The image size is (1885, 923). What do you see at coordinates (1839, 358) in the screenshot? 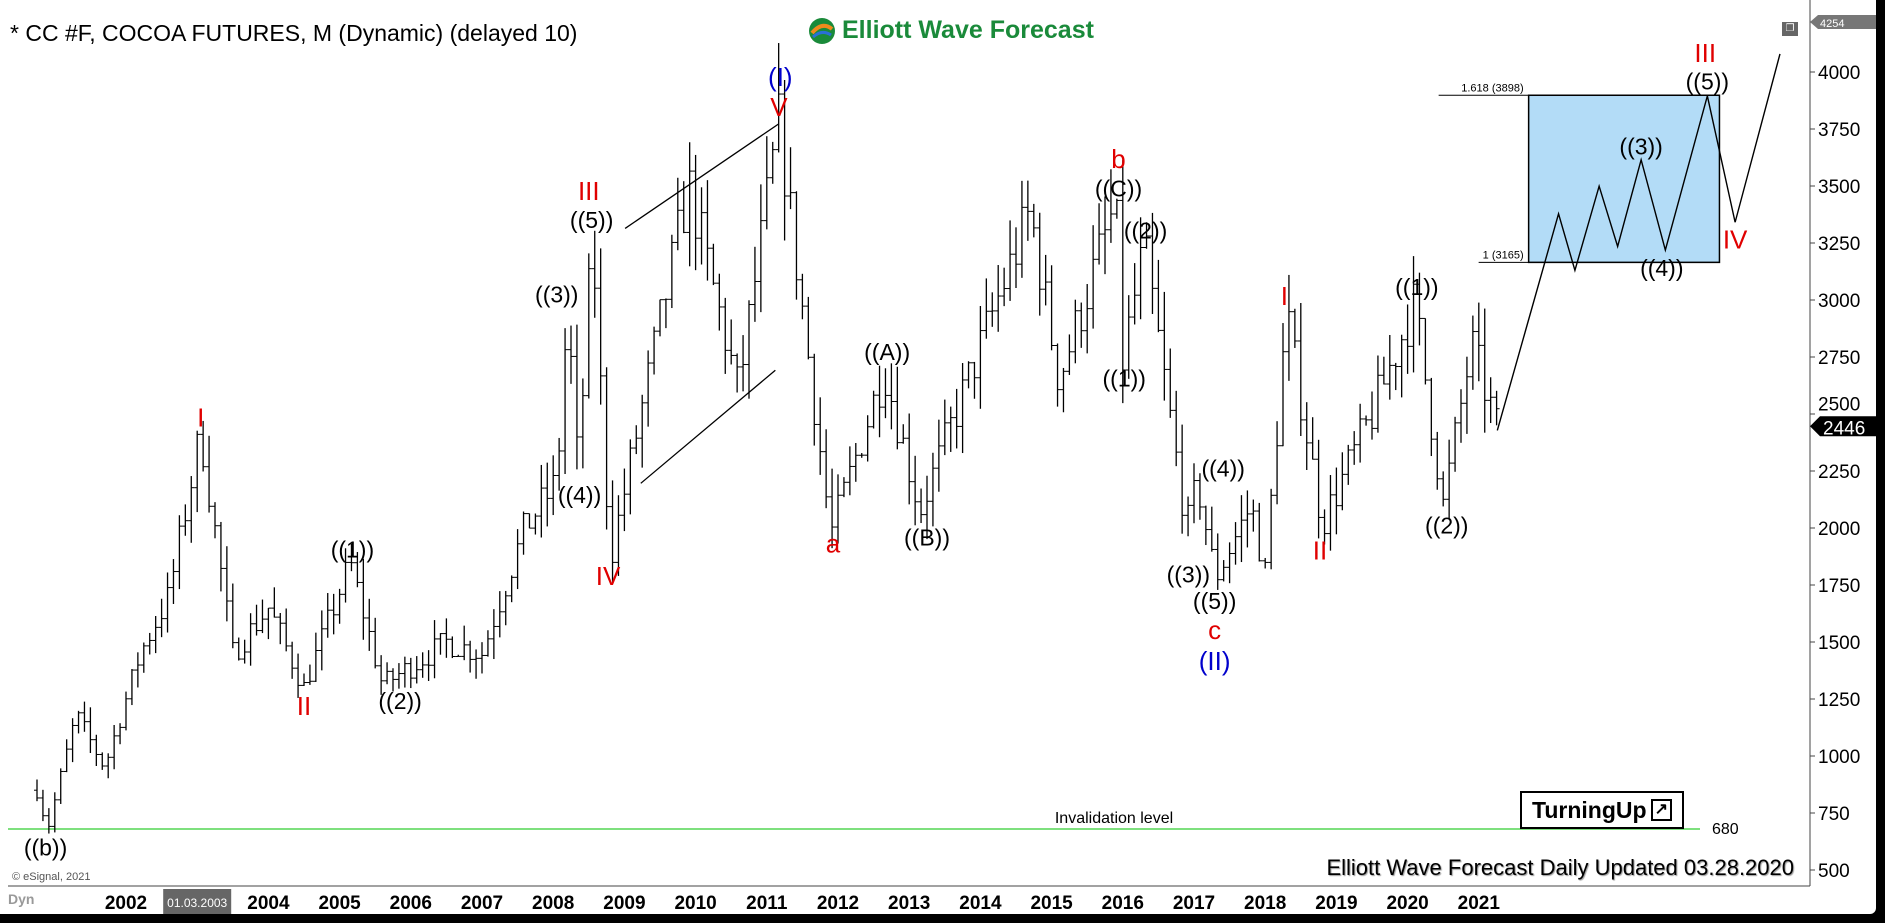
I see `y-tick-label: 2750` at bounding box center [1839, 358].